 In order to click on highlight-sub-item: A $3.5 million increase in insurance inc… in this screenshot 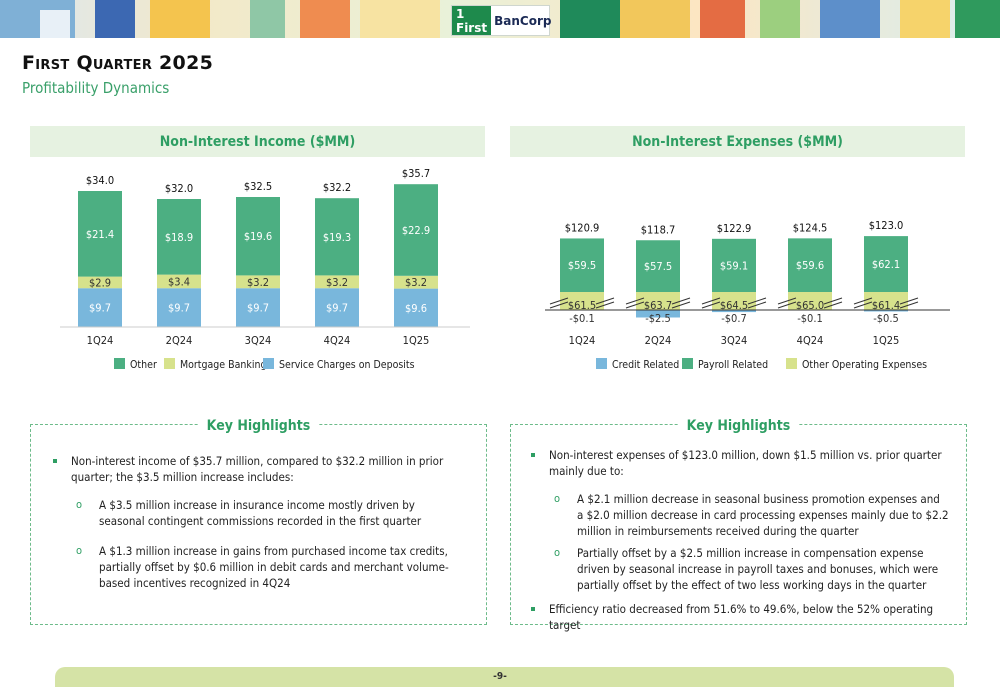, I will do `click(267, 513)`.